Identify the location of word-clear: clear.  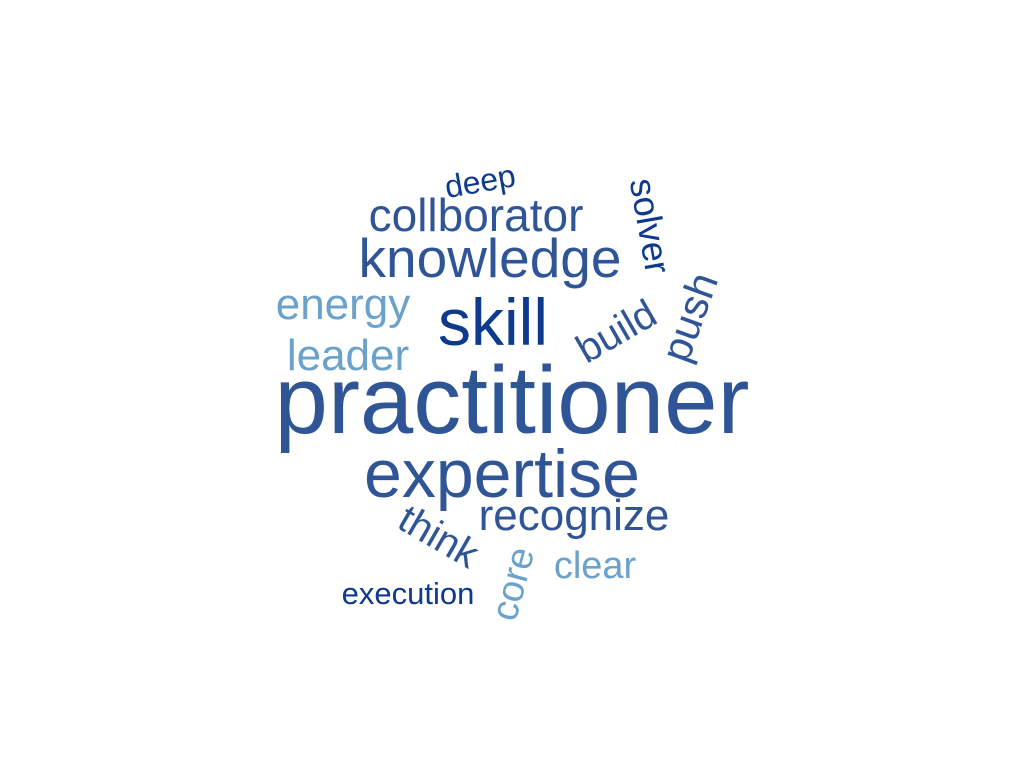
(595, 566).